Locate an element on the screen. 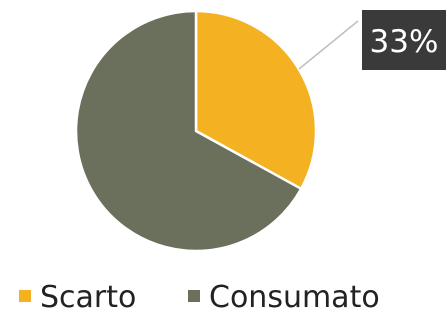 The height and width of the screenshot is (326, 446). legend-item-consumato: Consumato is located at coordinates (284, 297).